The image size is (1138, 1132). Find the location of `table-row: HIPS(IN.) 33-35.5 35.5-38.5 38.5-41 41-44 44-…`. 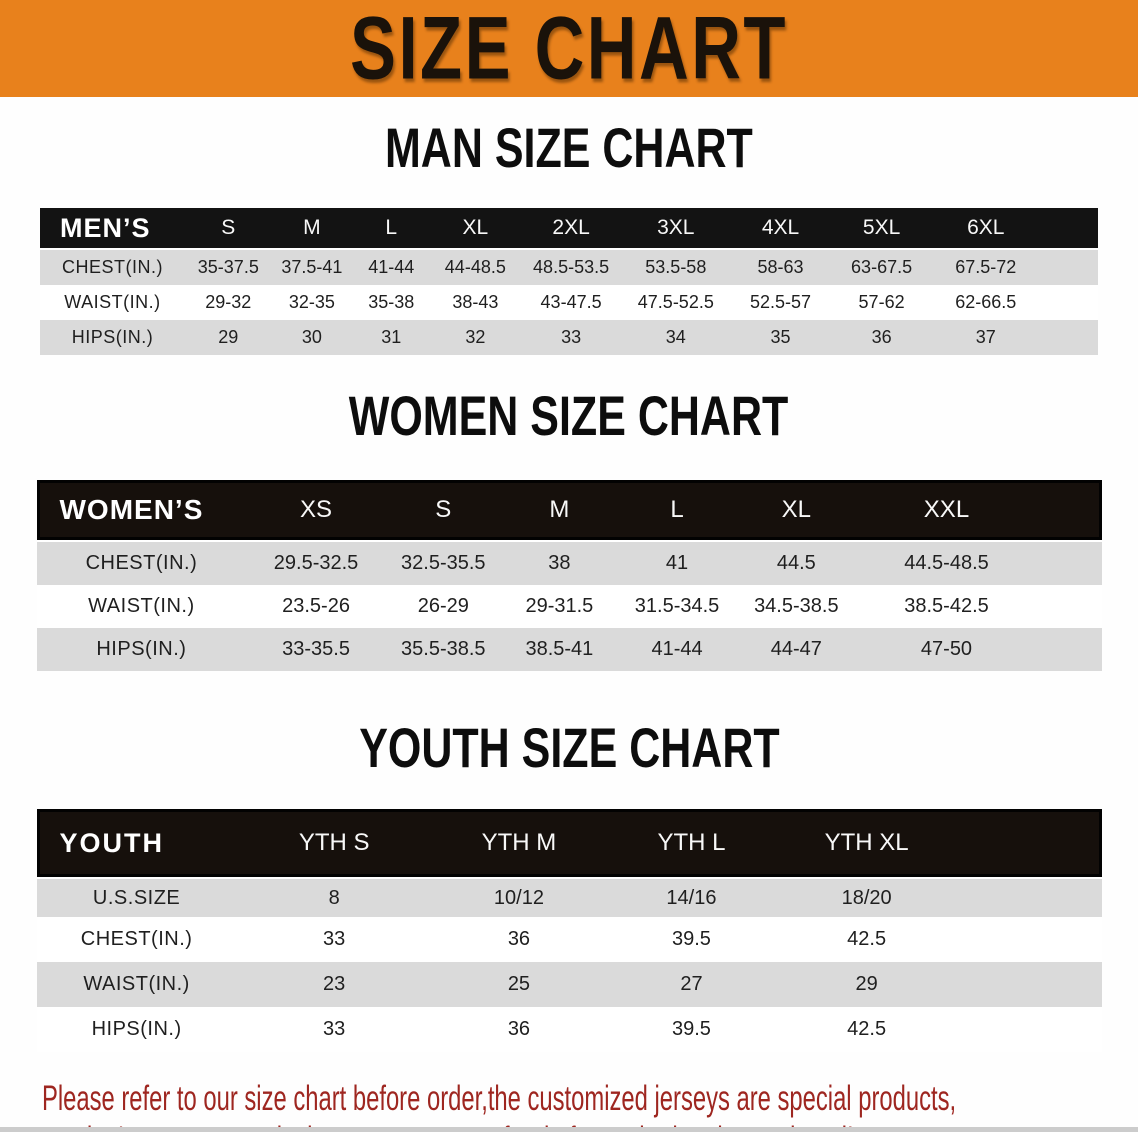

table-row: HIPS(IN.) 33-35.5 35.5-38.5 38.5-41 41-44 44-… is located at coordinates (569, 649).